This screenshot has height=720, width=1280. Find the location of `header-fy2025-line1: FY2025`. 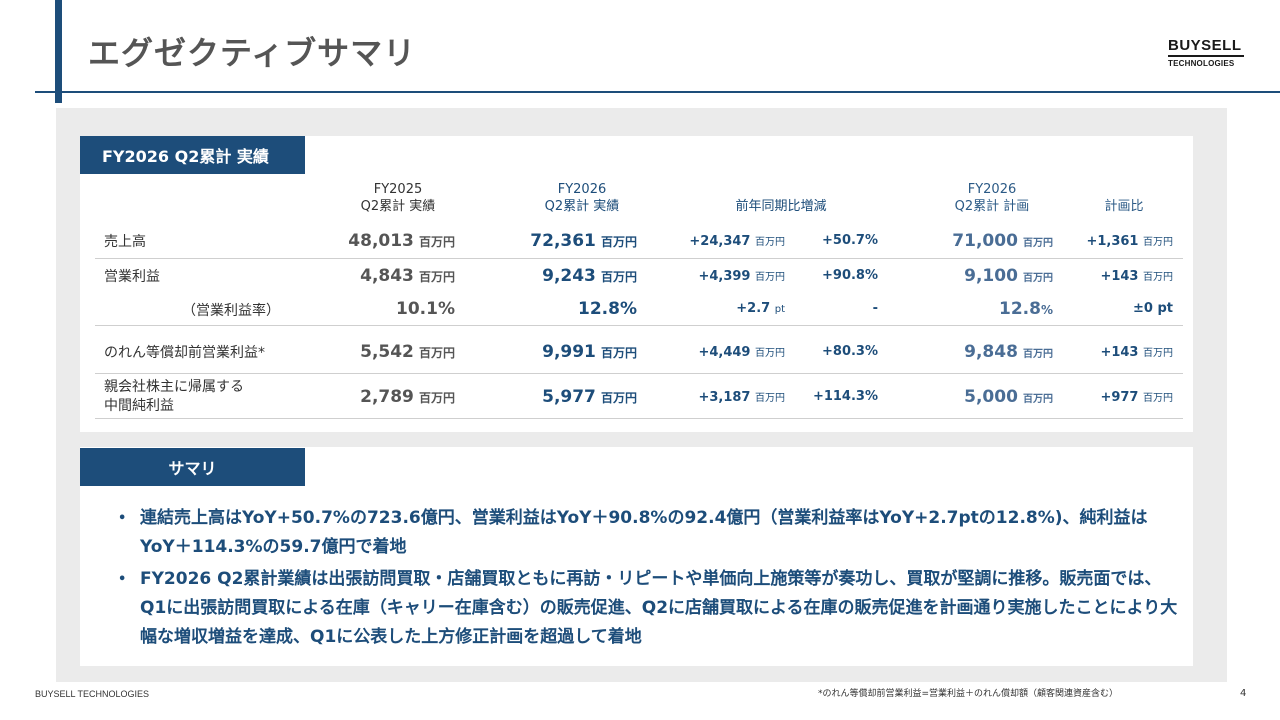

header-fy2025-line1: FY2025 is located at coordinates (398, 189).